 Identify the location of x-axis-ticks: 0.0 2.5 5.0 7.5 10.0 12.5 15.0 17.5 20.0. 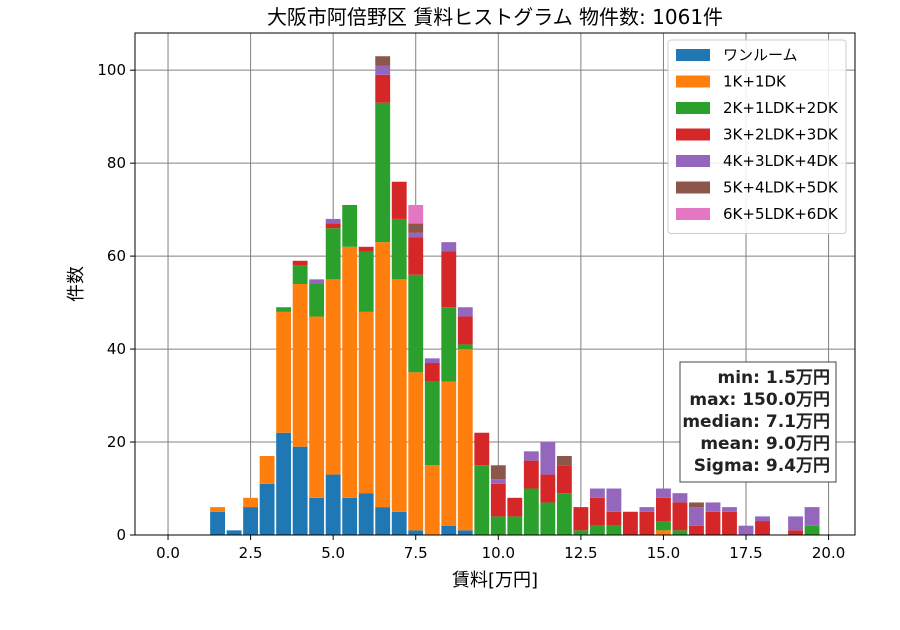
(500, 548).